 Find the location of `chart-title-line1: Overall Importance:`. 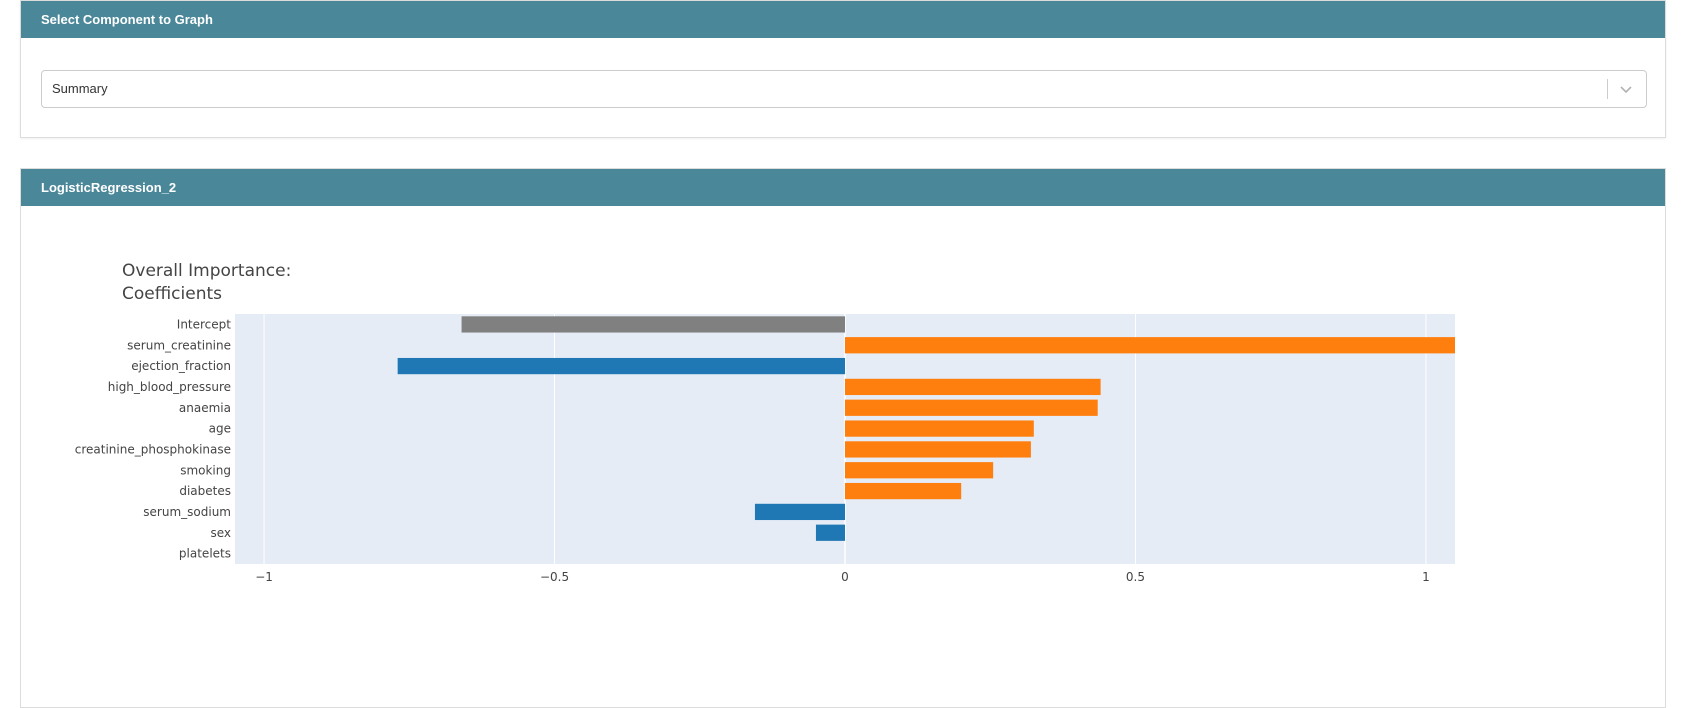

chart-title-line1: Overall Importance: is located at coordinates (206, 271).